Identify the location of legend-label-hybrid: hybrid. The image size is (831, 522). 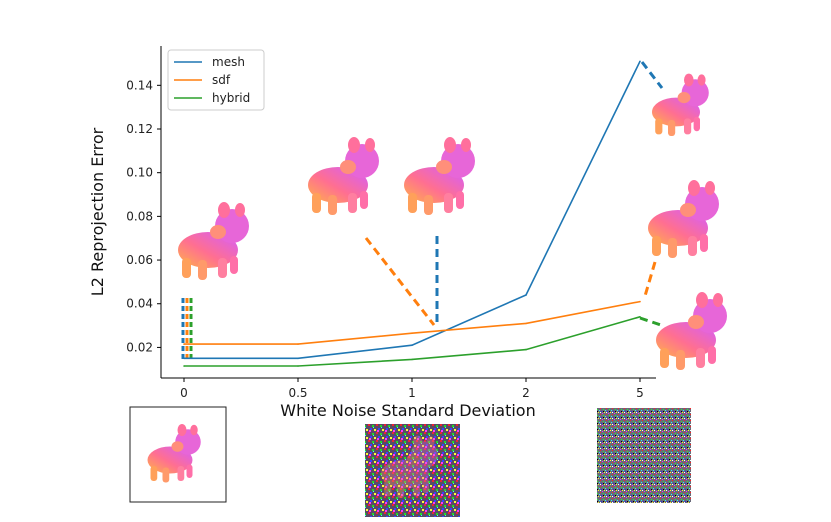
(231, 98).